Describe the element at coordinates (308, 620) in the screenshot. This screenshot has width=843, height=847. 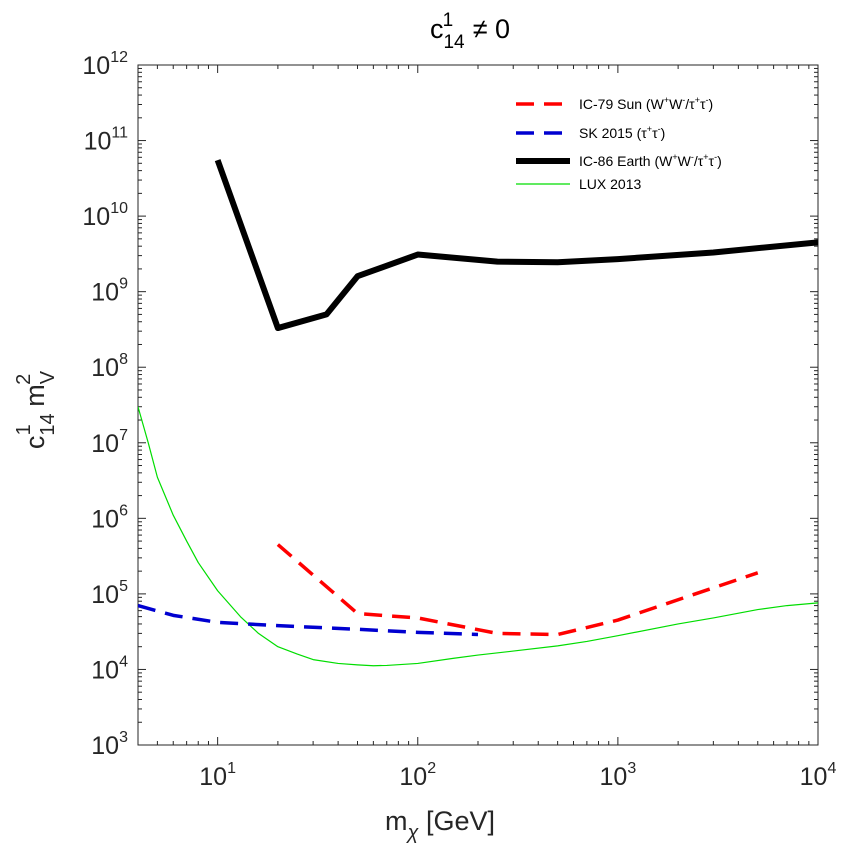
I see `series-line-sk2015` at that location.